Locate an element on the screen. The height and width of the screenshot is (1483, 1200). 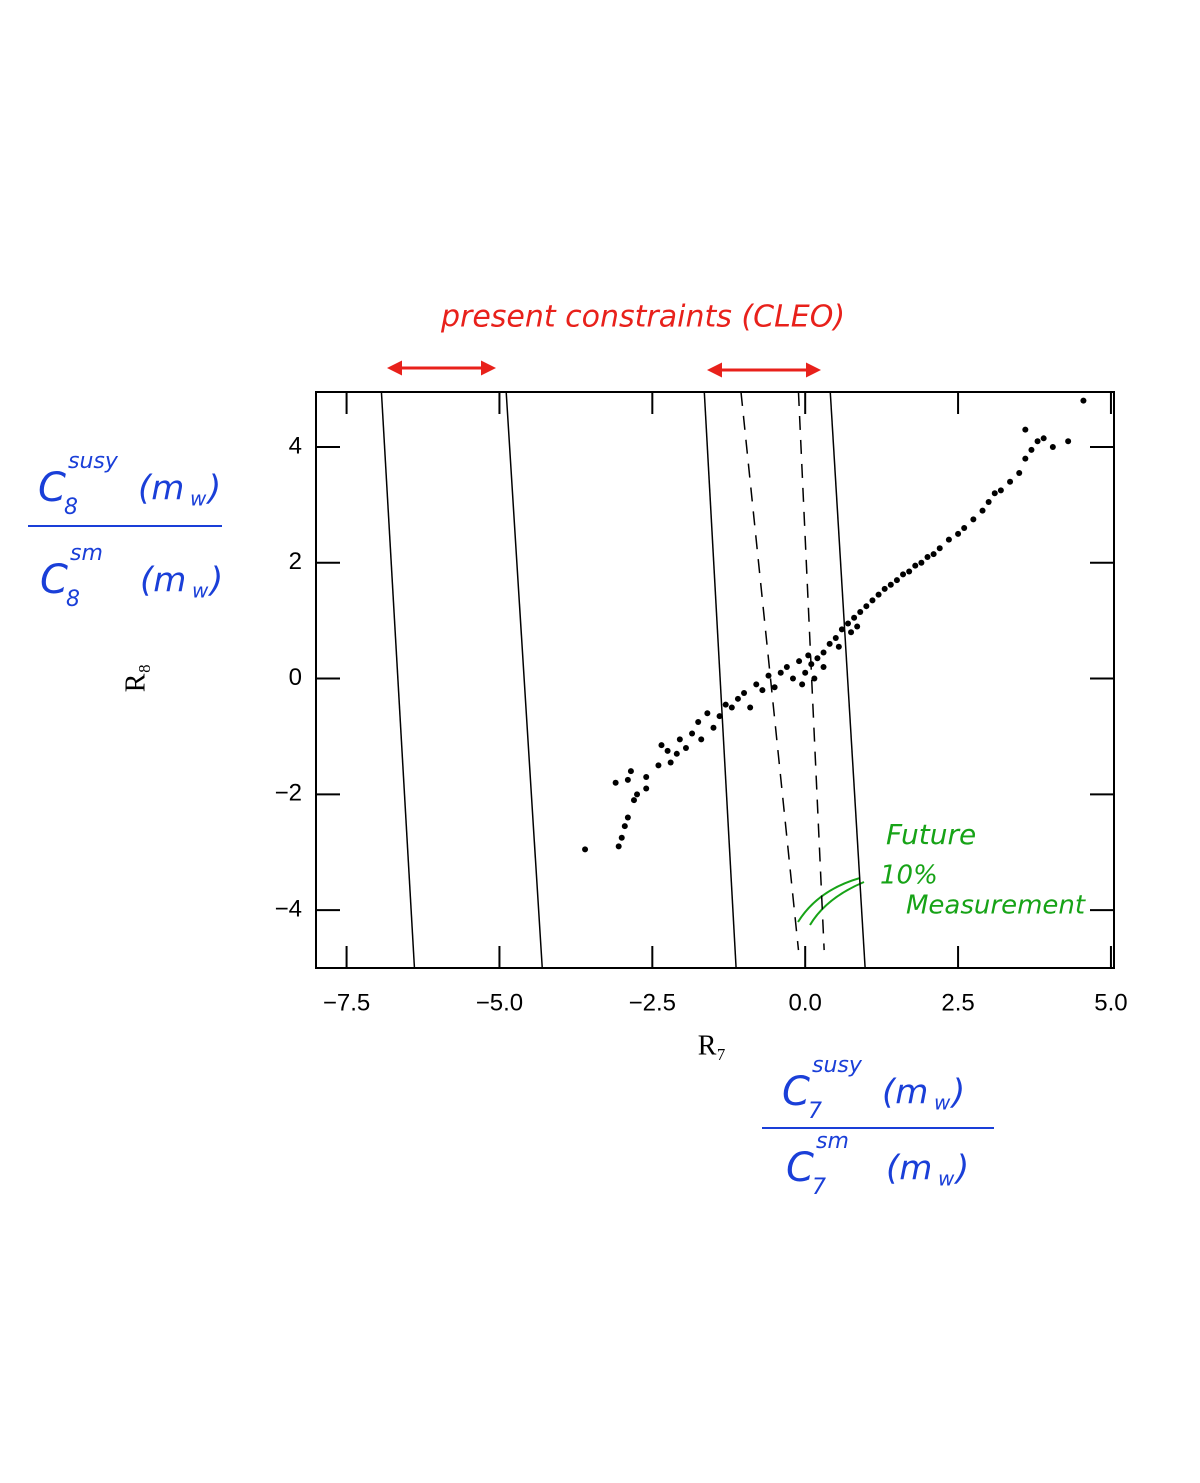
x-tick-label: −7.5 is located at coordinates (346, 1002).